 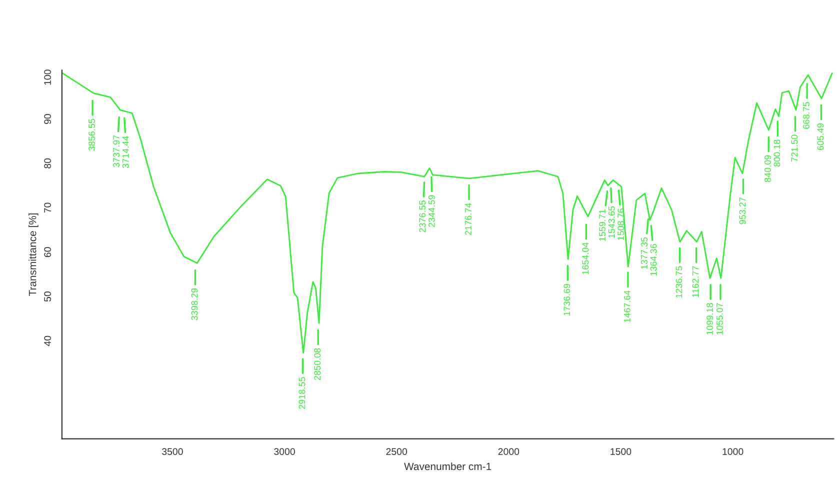 I want to click on annotation: 1377.35, so click(x=644, y=253).